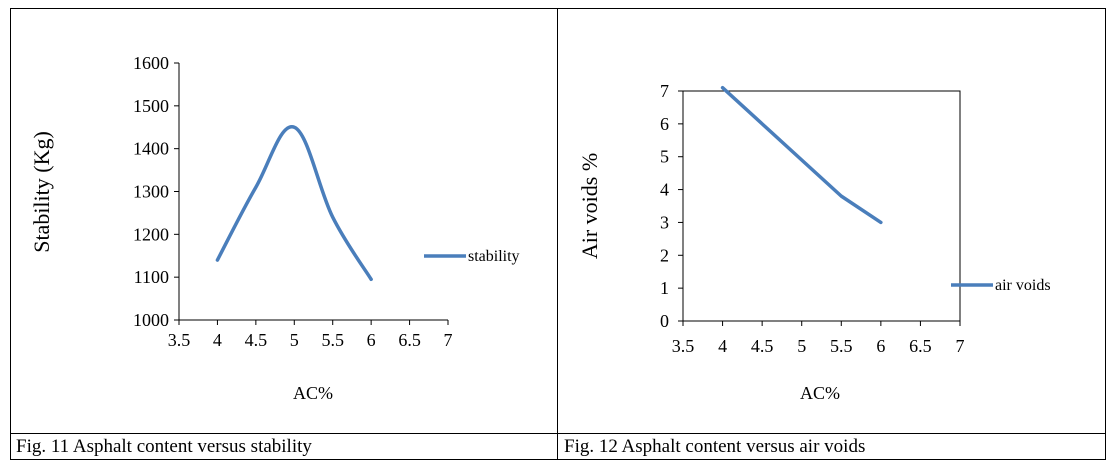 The width and height of the screenshot is (1118, 466). Describe the element at coordinates (664, 91) in the screenshot. I see `y-tick-label: 7` at that location.